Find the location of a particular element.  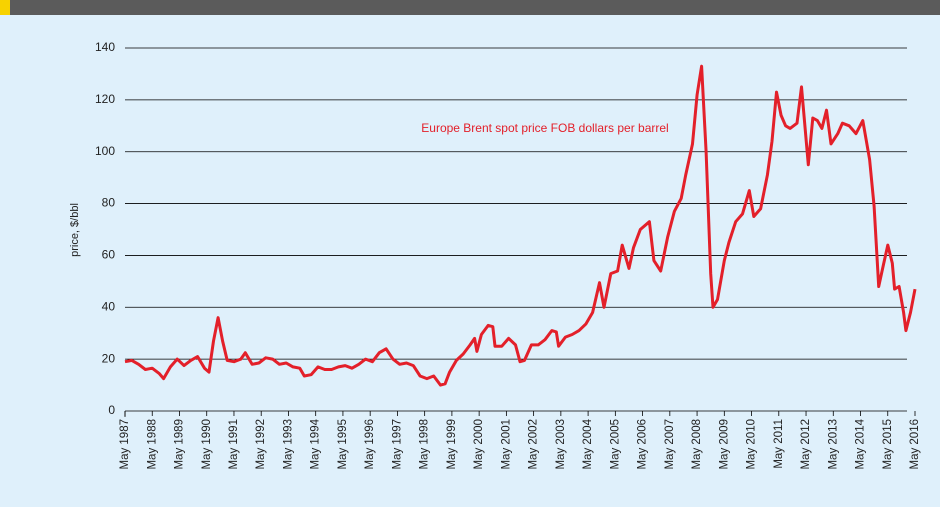

header-bar is located at coordinates (470, 7).